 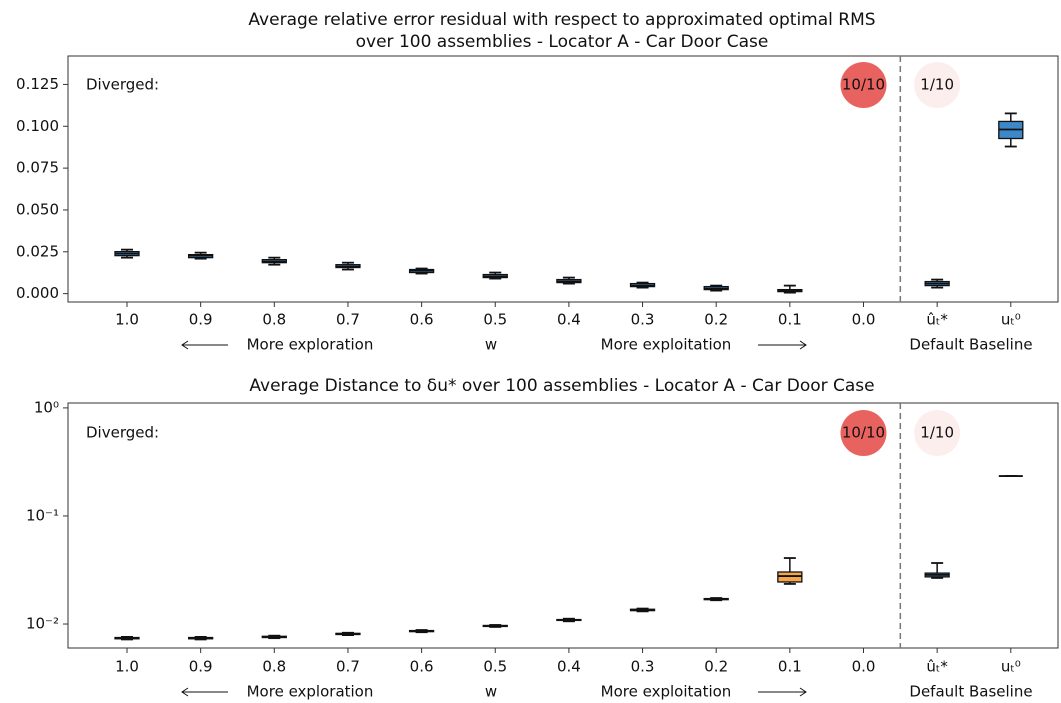 What do you see at coordinates (42, 515) in the screenshot?
I see `y-tick-label: 10⁻¹` at bounding box center [42, 515].